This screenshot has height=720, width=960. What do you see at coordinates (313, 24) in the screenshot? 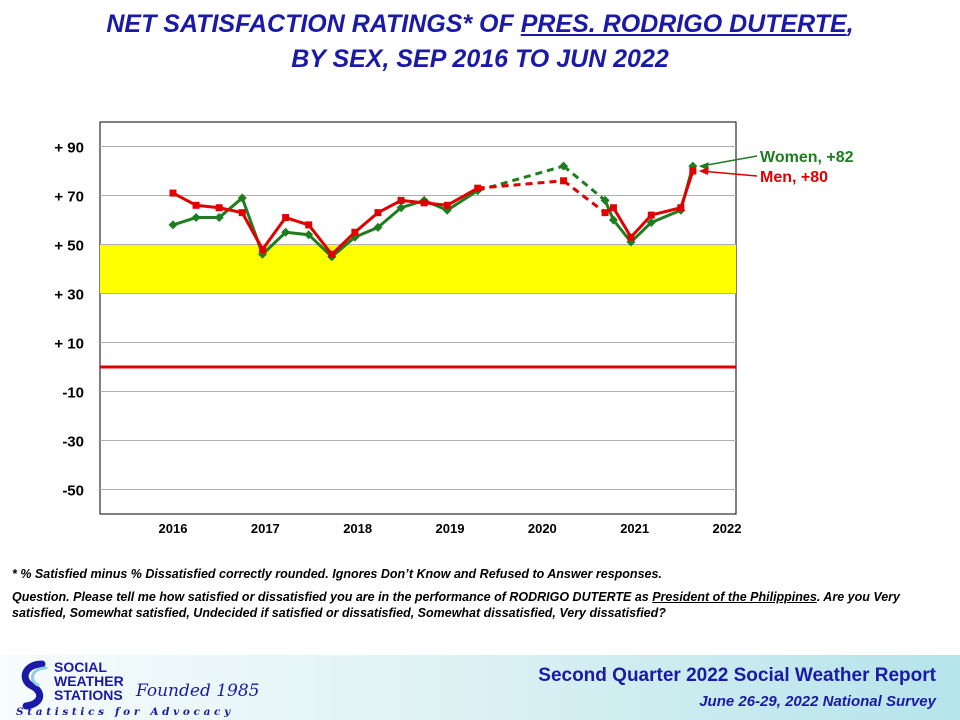
I see `title-part-a: NET SATISFACTION RATINGS* OF` at bounding box center [313, 24].